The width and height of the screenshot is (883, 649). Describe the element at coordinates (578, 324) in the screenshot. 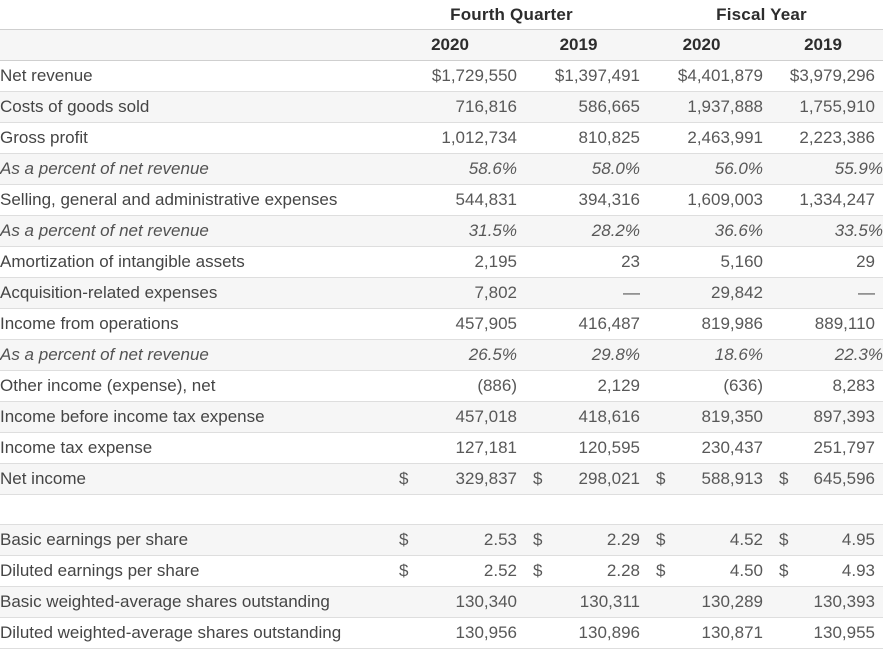

I see `value-cell: 416,487` at that location.